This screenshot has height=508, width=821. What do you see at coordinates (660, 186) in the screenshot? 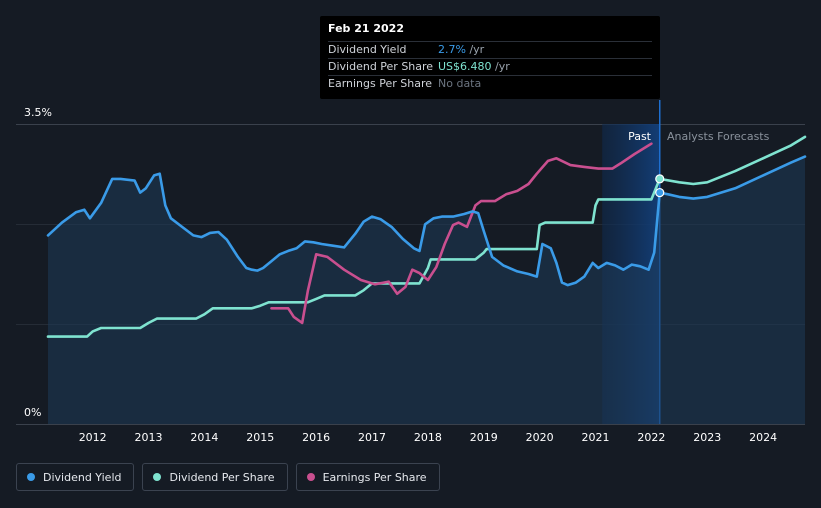
I see `series-markers` at bounding box center [660, 186].